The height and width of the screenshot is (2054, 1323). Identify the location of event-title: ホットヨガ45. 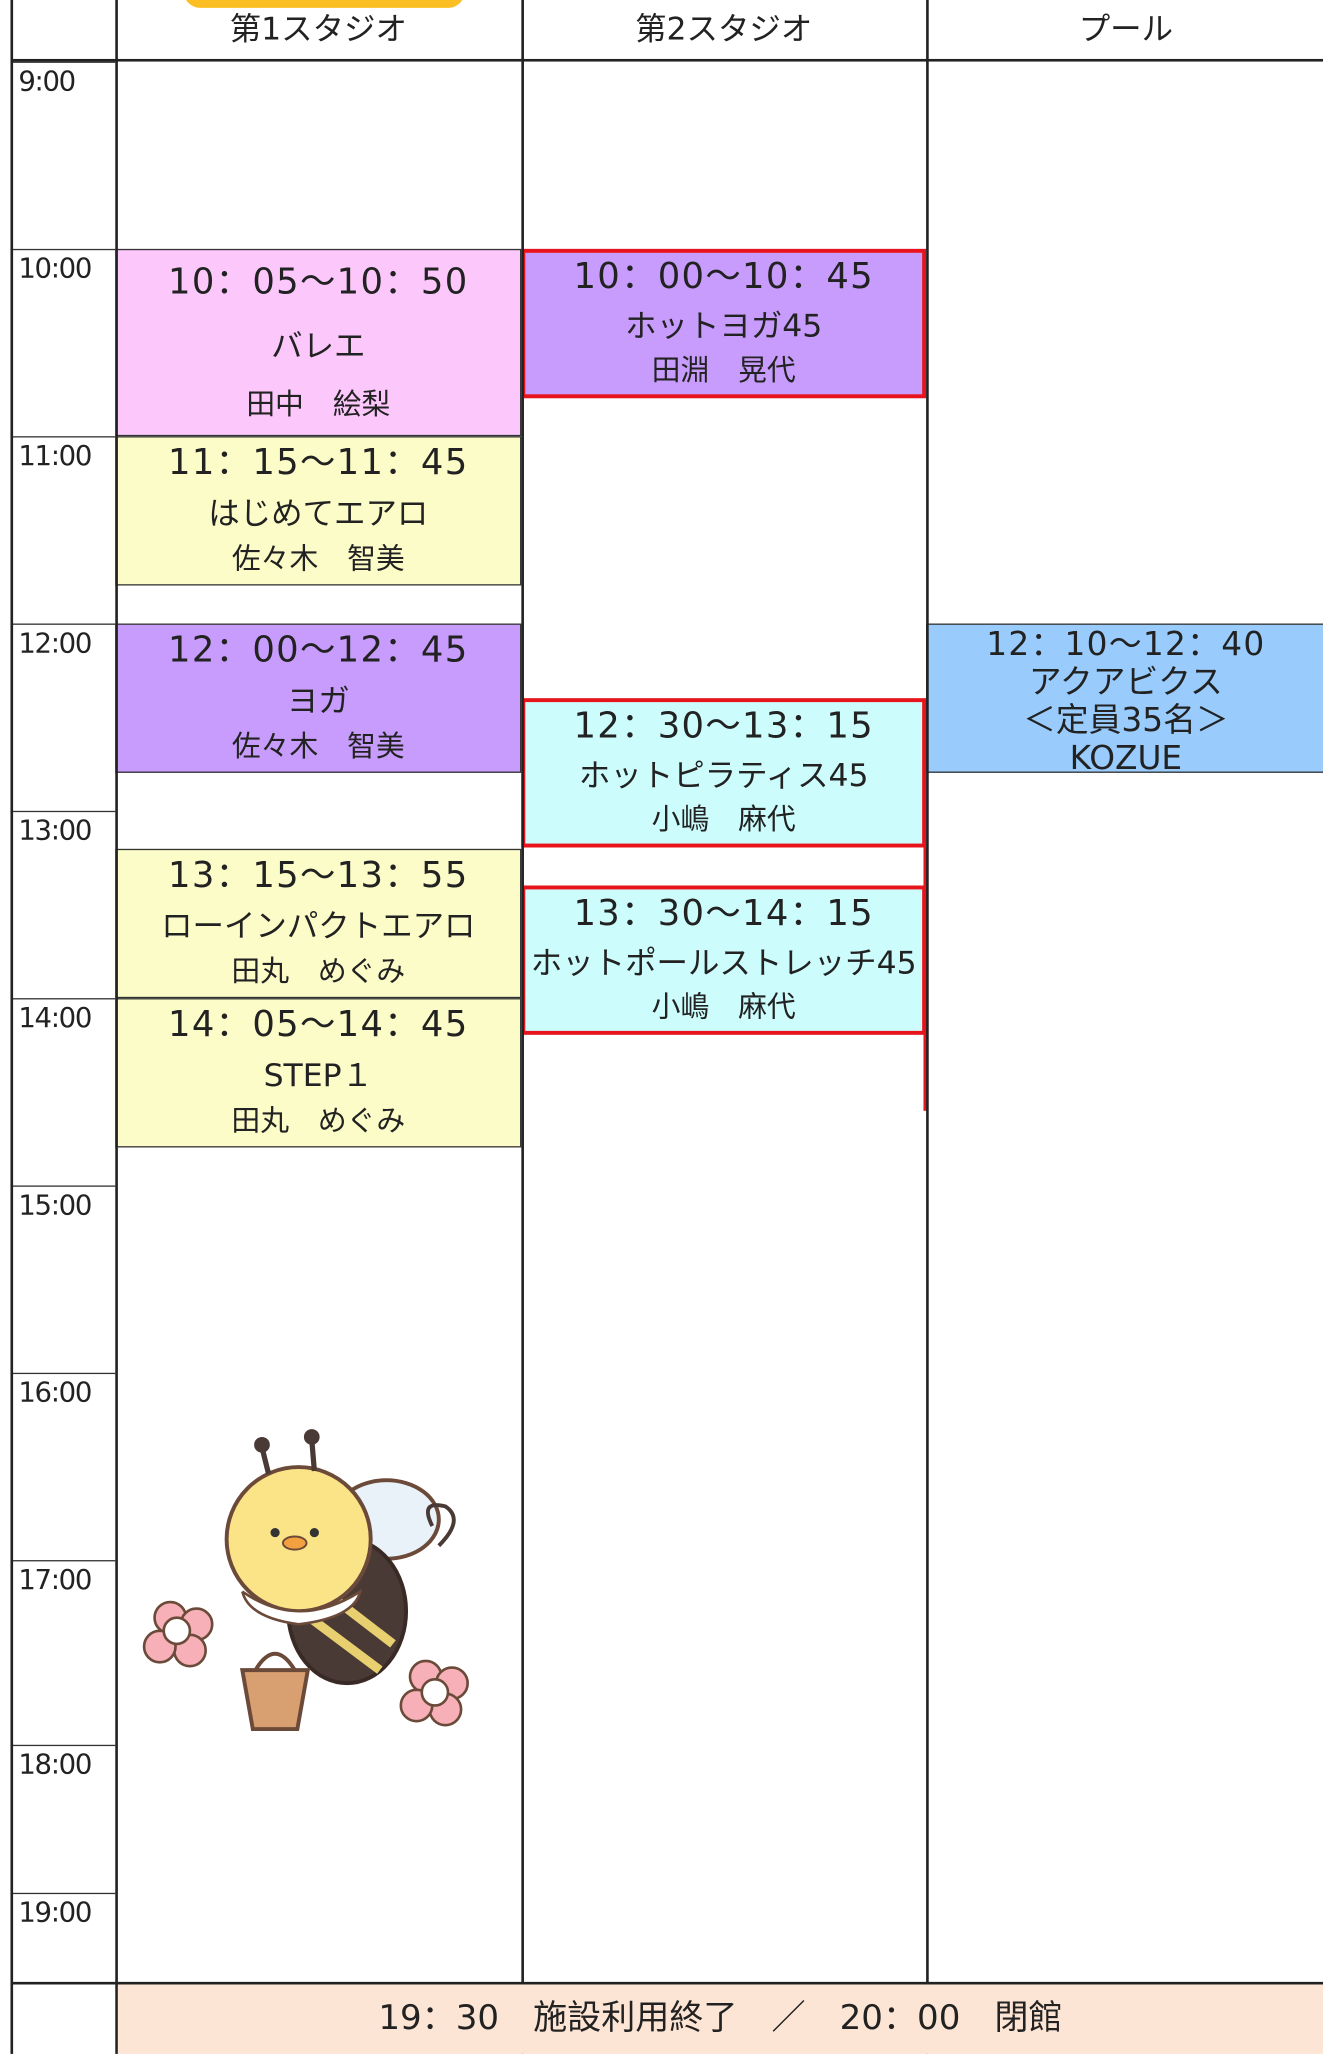
(724, 326).